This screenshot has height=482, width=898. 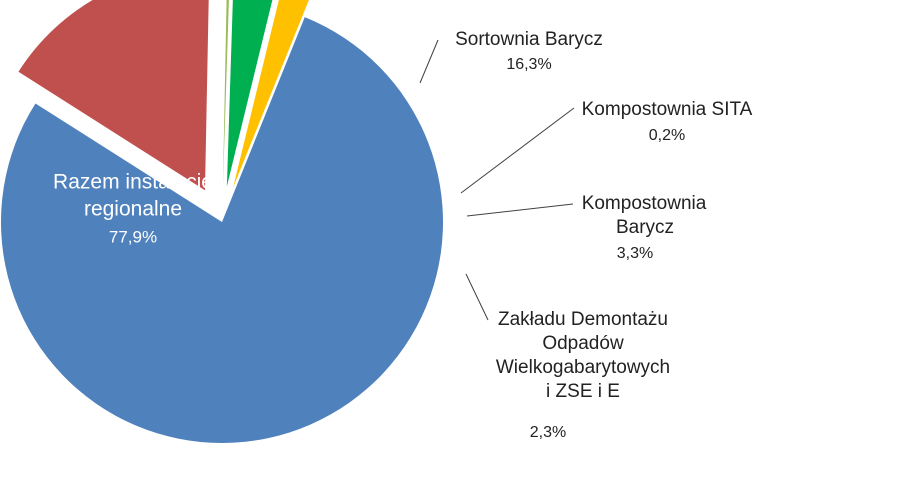 I want to click on slice-value-label: 0,2%, so click(x=667, y=135).